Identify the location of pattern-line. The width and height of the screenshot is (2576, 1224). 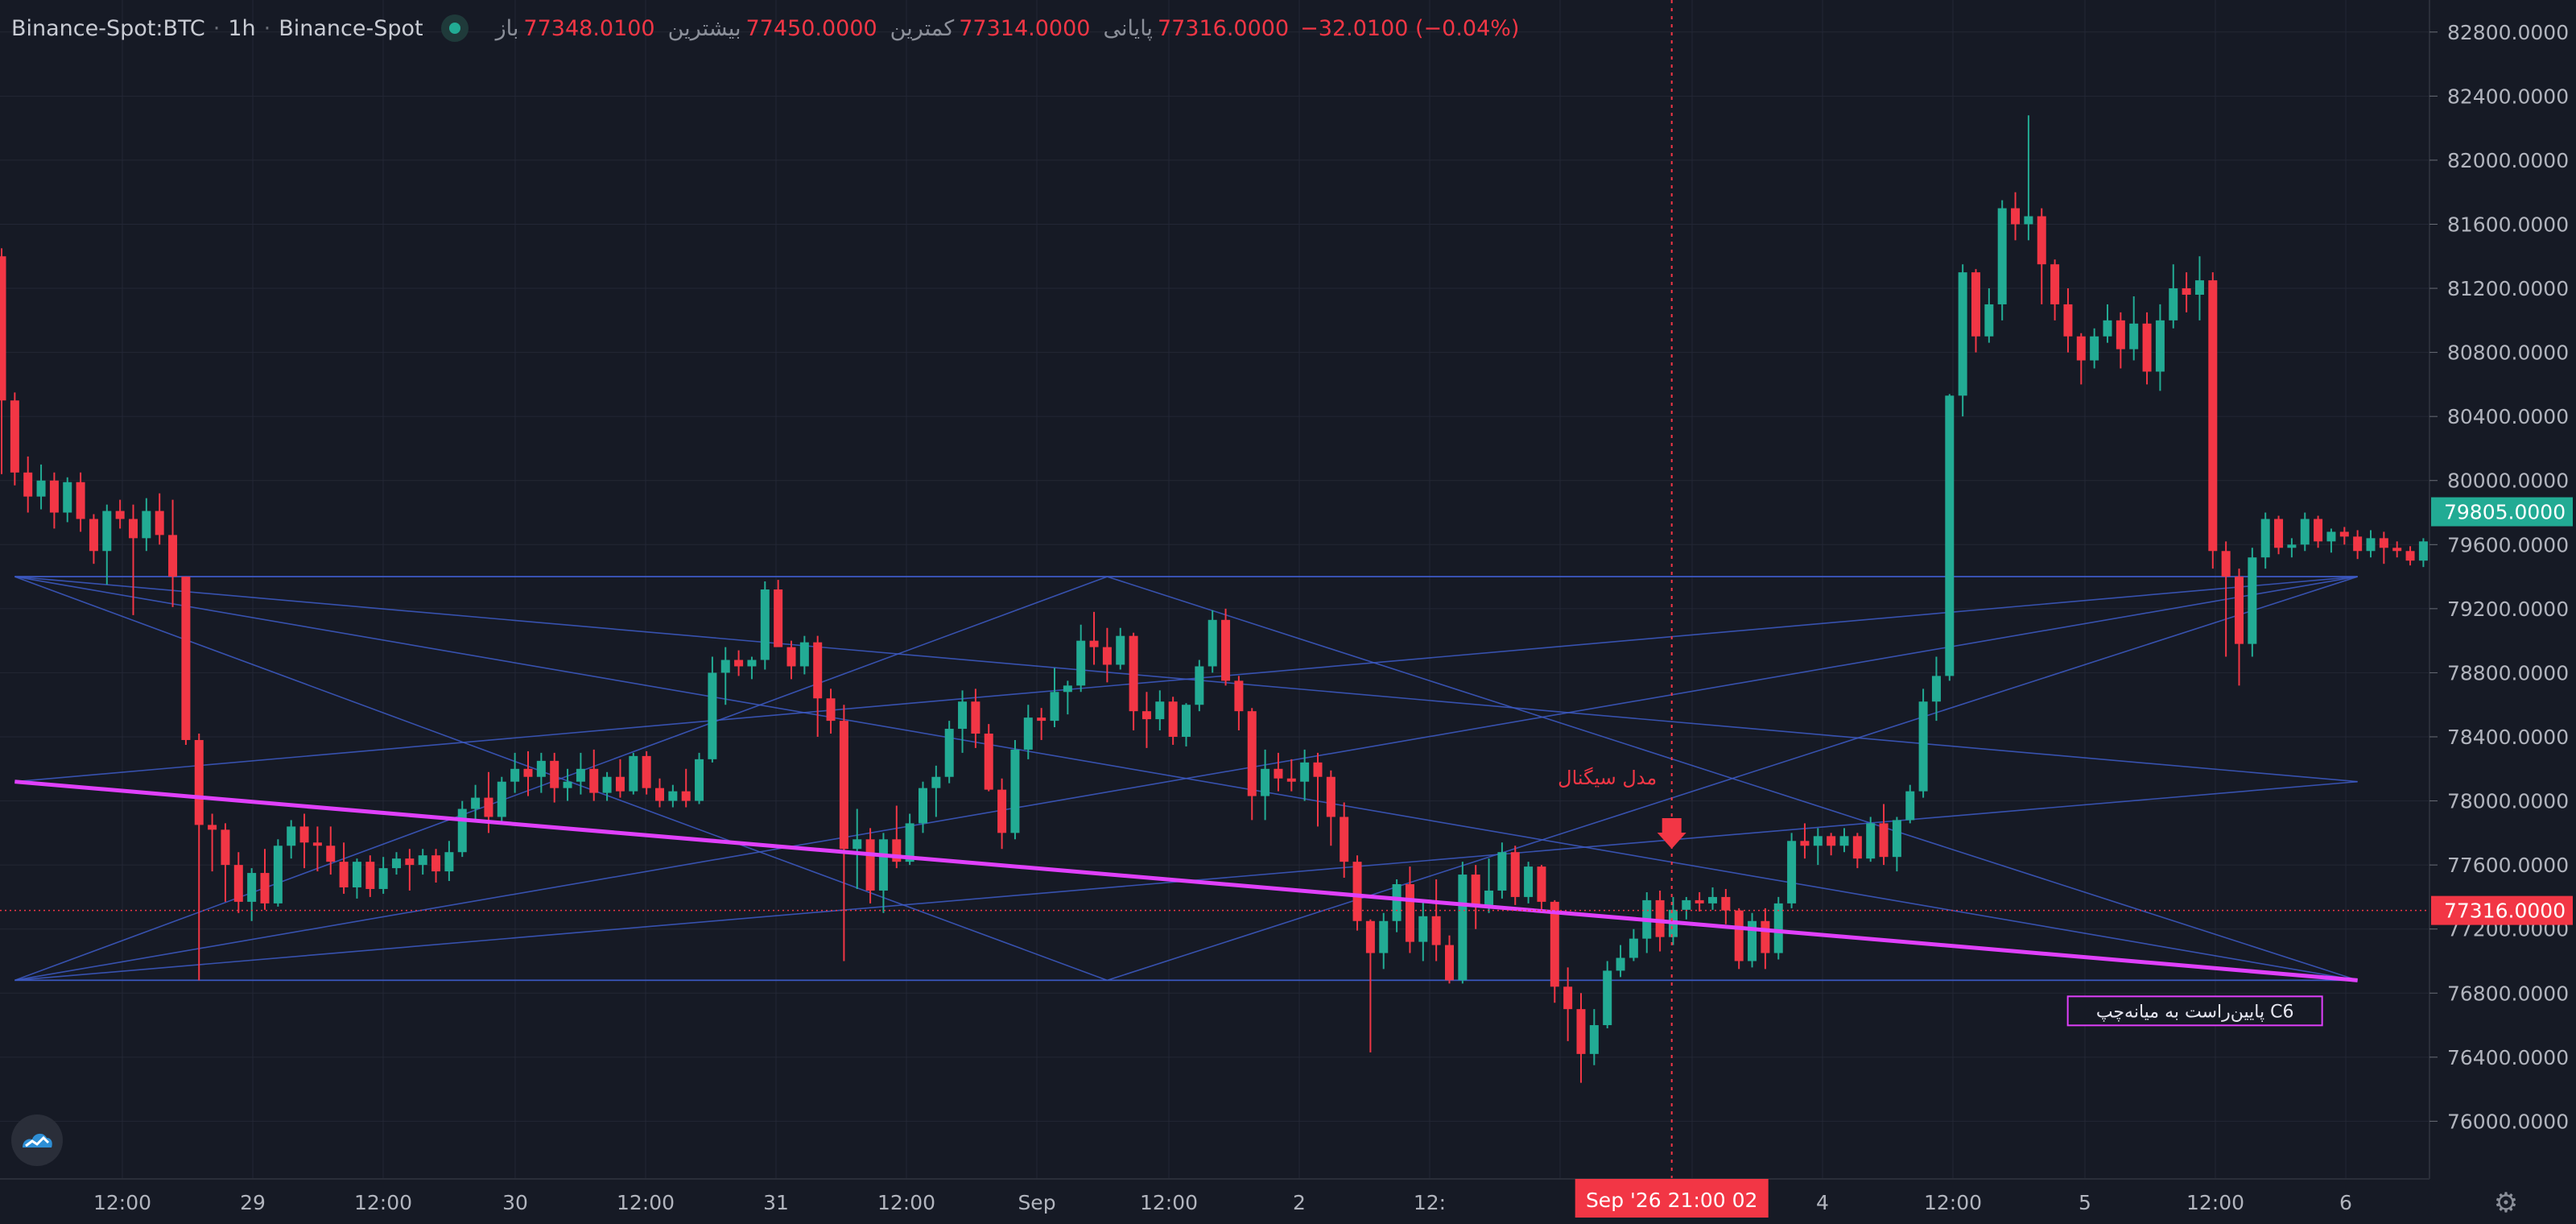
(561, 779).